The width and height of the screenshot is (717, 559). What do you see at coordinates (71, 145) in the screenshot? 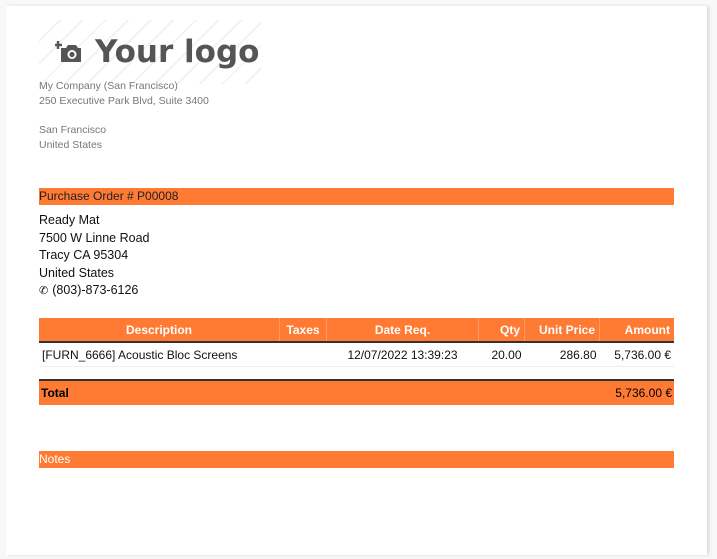
I see `company-country: United States` at bounding box center [71, 145].